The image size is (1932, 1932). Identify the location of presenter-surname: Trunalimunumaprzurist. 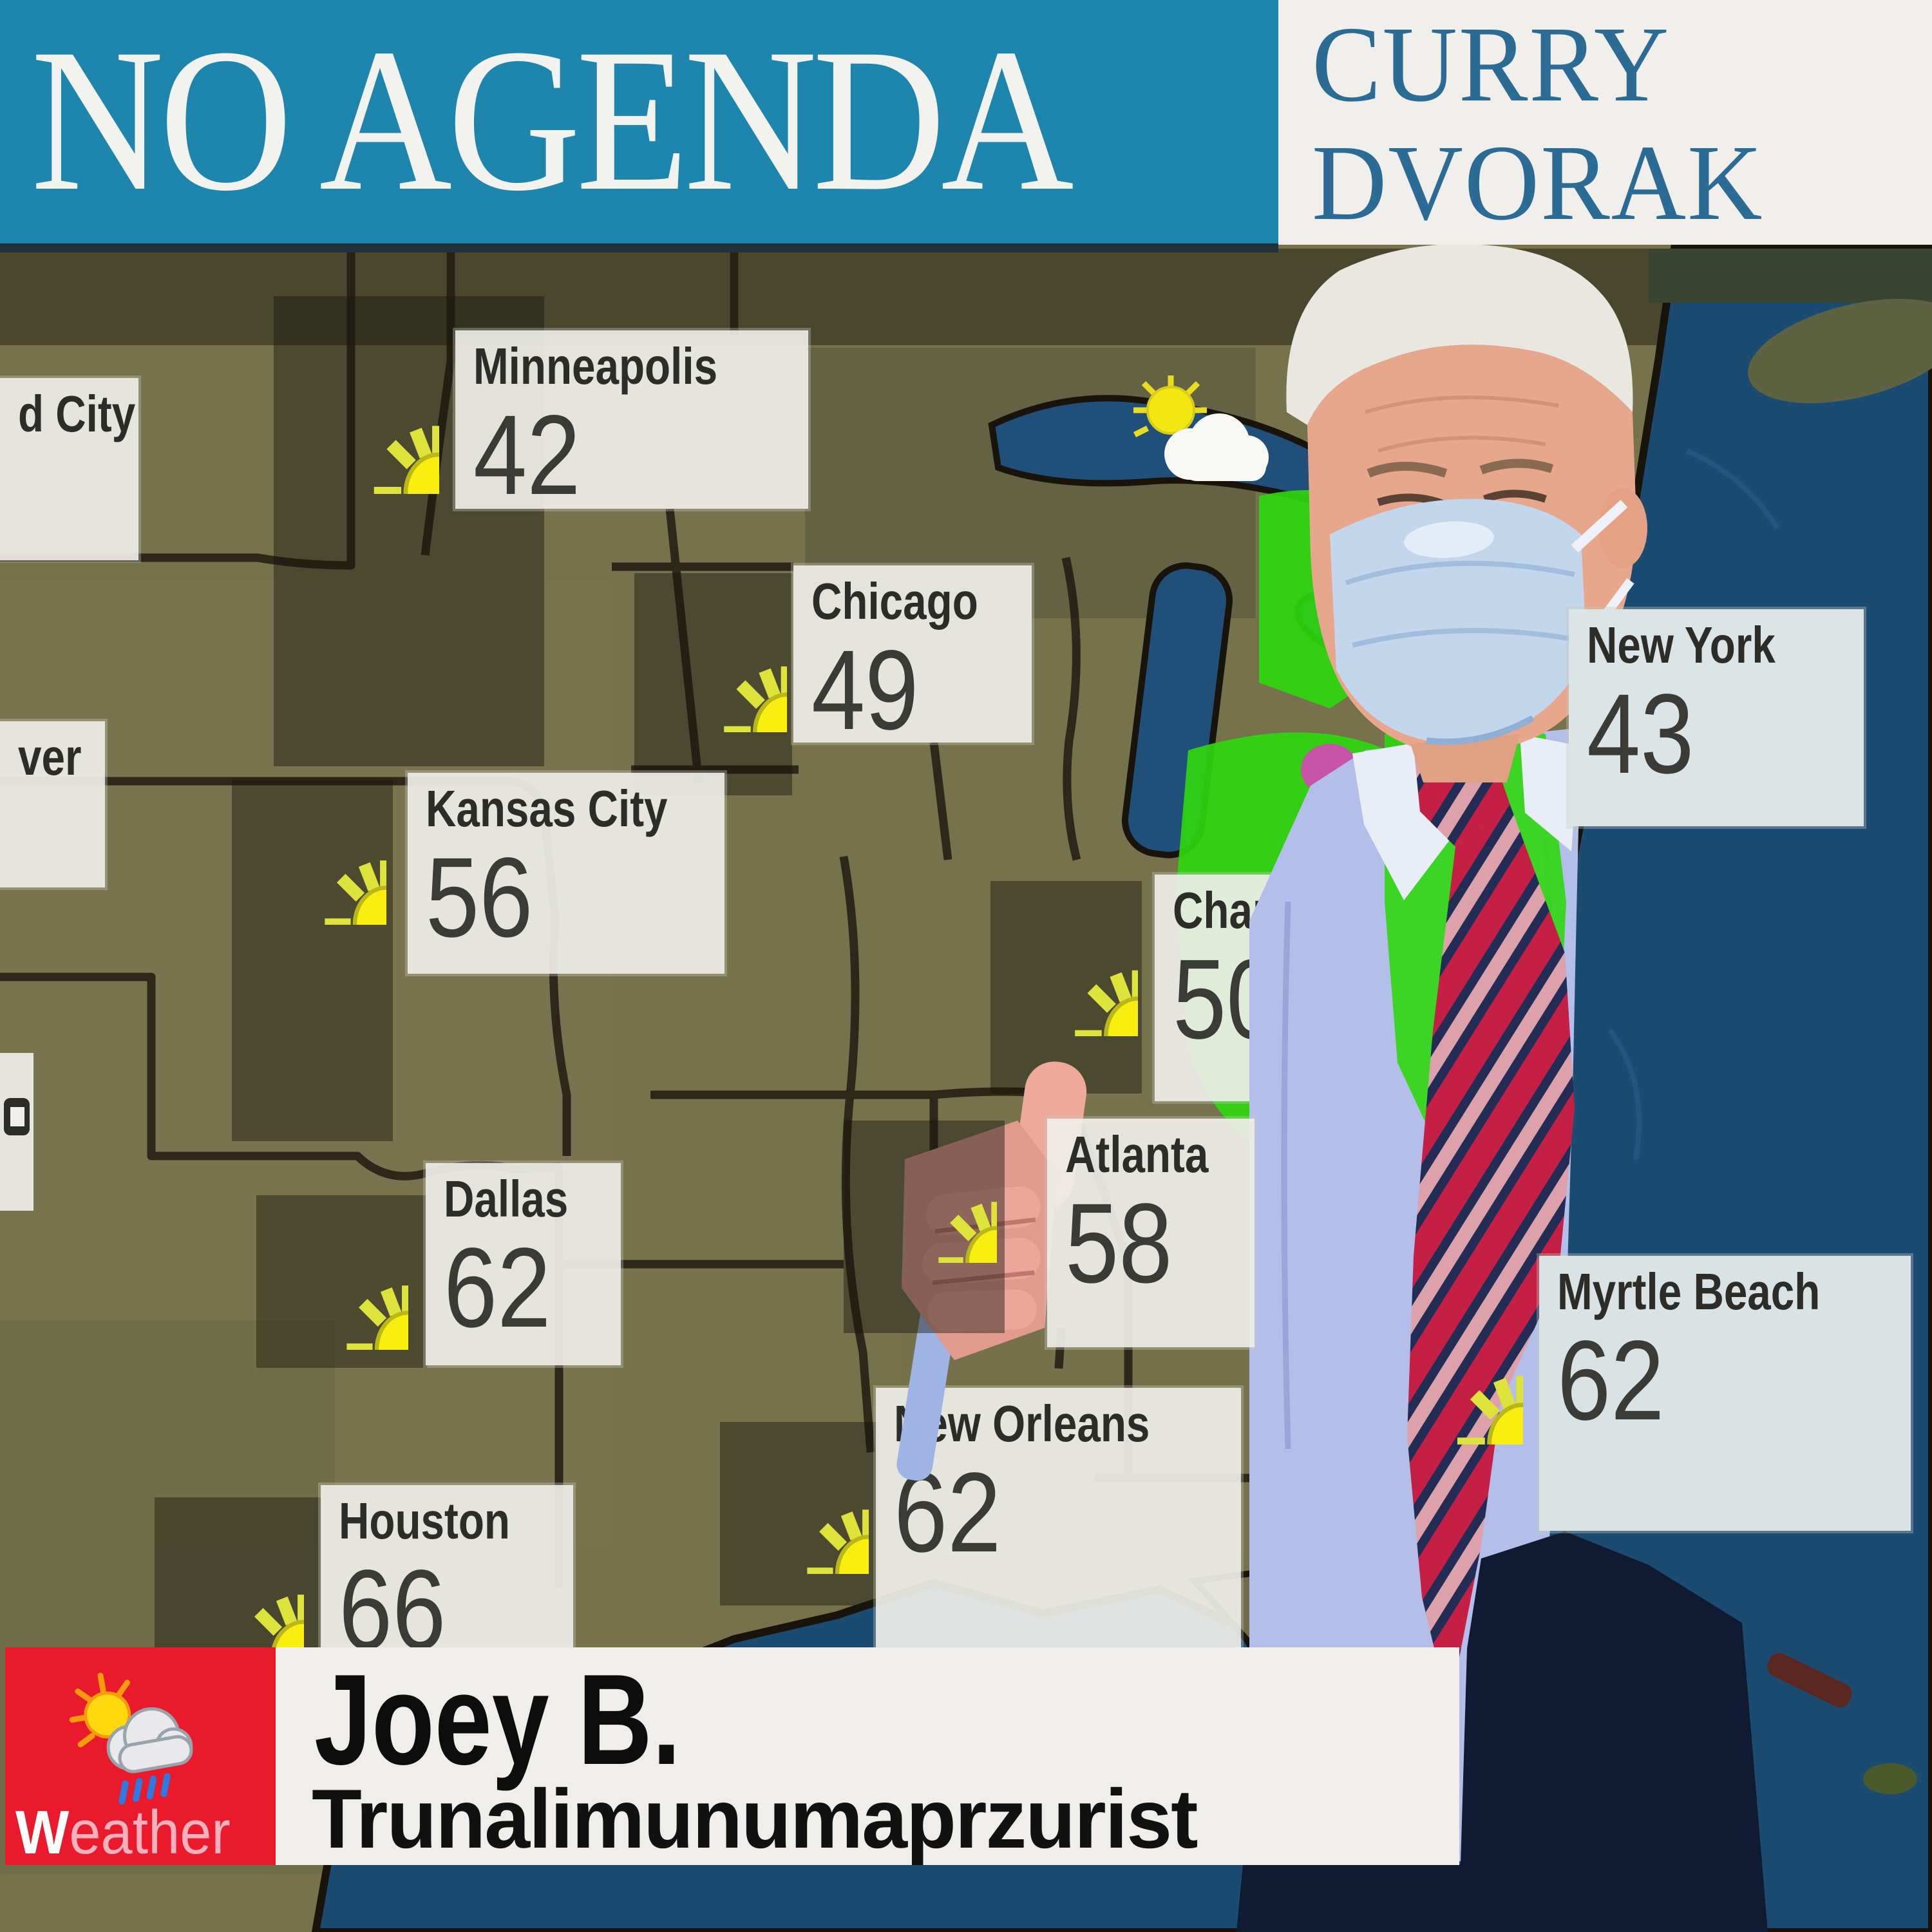
(755, 1819).